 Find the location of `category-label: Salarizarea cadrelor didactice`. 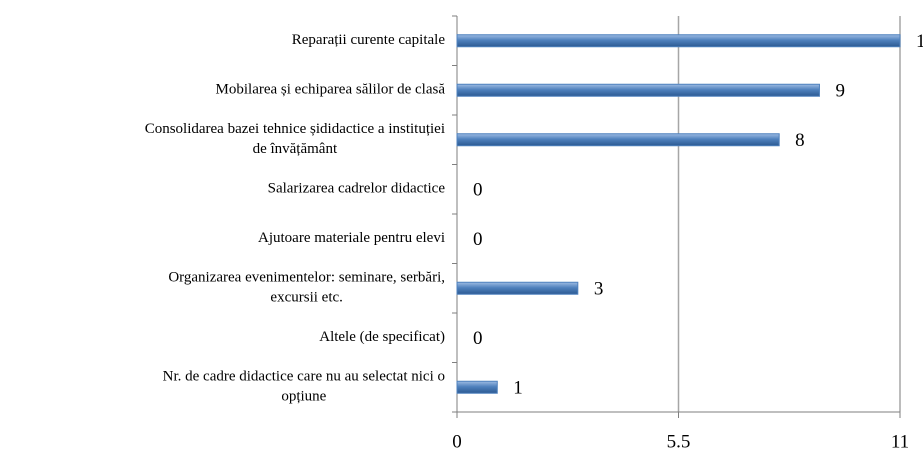

category-label: Salarizarea cadrelor didactice is located at coordinates (357, 189).